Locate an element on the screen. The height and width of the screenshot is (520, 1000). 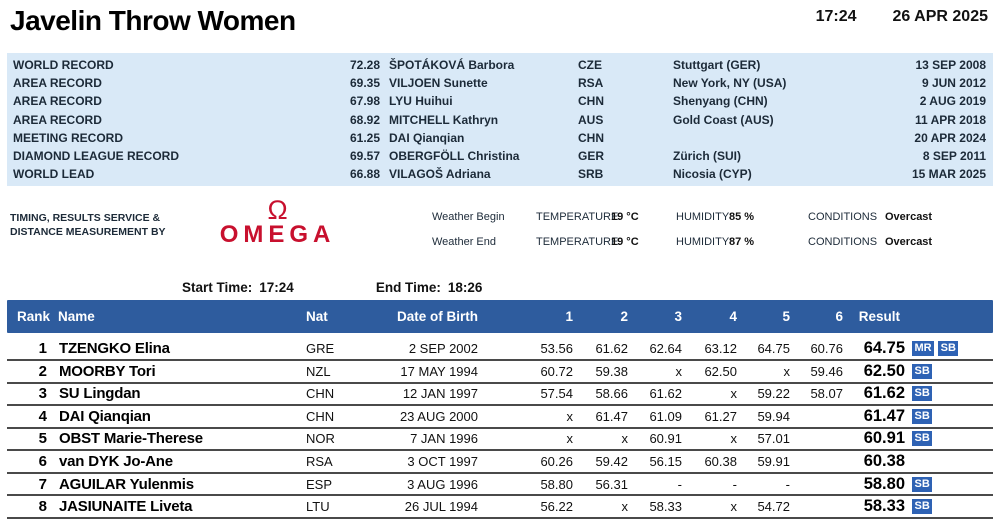
dob-cell: 3 OCT 1997 is located at coordinates (442, 462).